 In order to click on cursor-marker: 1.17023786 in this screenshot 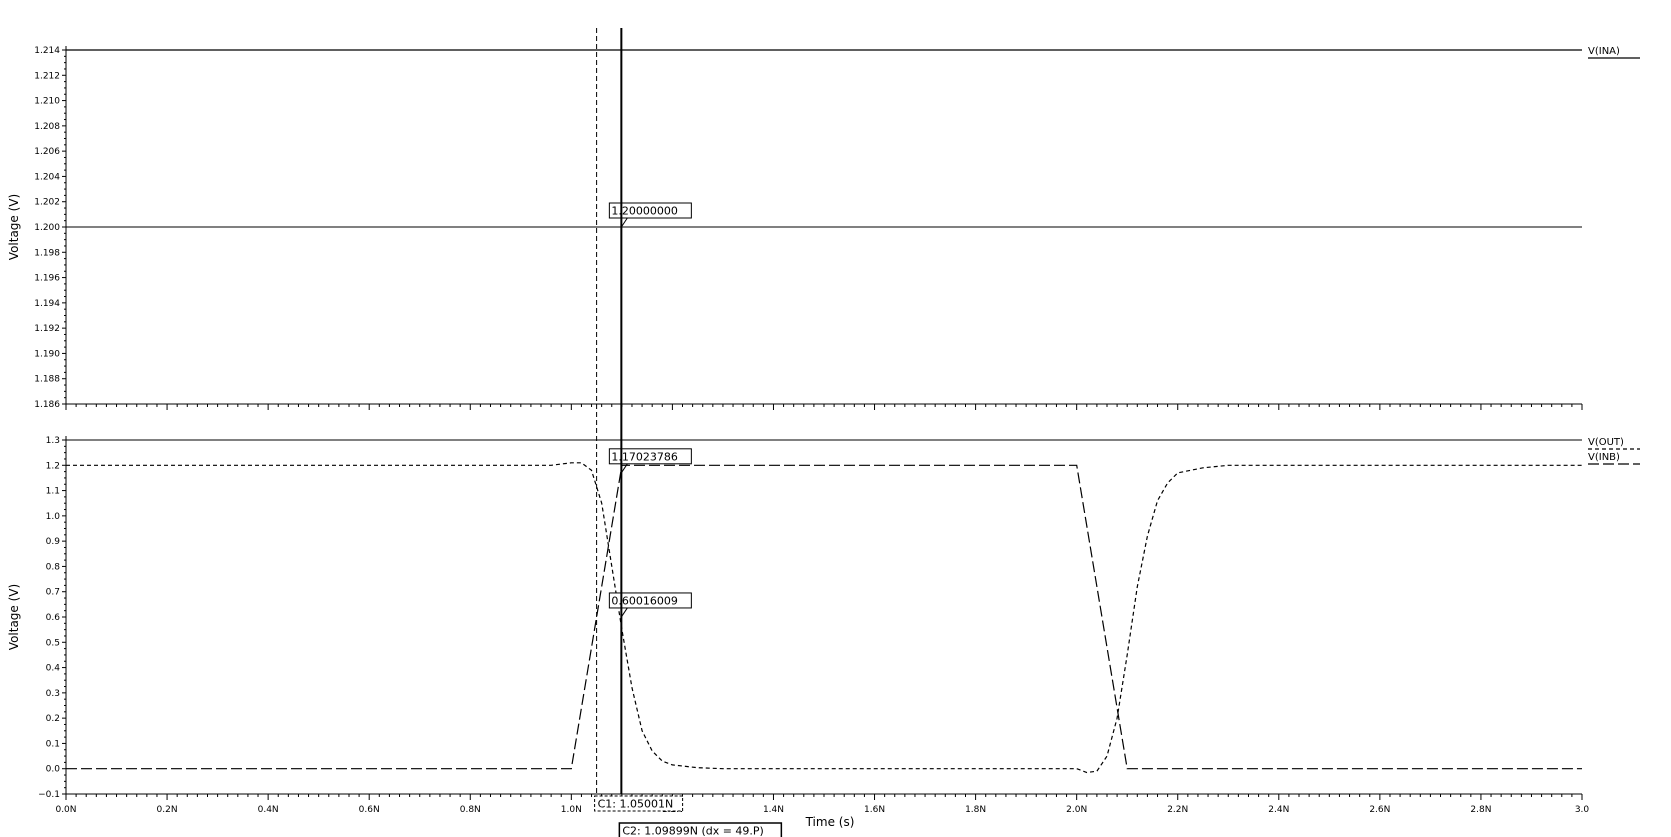, I will do `click(650, 461)`.